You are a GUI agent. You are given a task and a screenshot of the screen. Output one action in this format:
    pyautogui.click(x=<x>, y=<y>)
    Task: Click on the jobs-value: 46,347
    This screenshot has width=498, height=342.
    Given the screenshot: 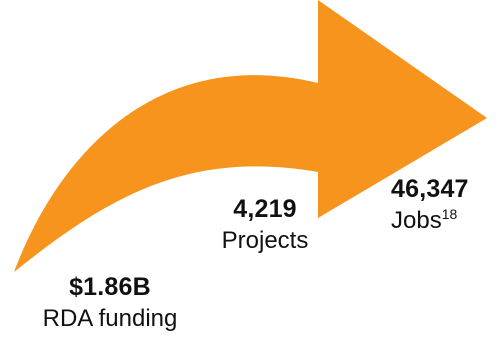 What is the action you would take?
    pyautogui.click(x=430, y=189)
    